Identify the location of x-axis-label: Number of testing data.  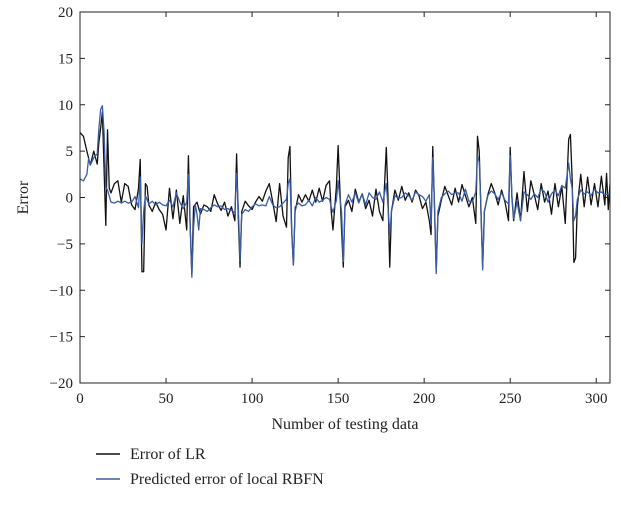
(344, 424).